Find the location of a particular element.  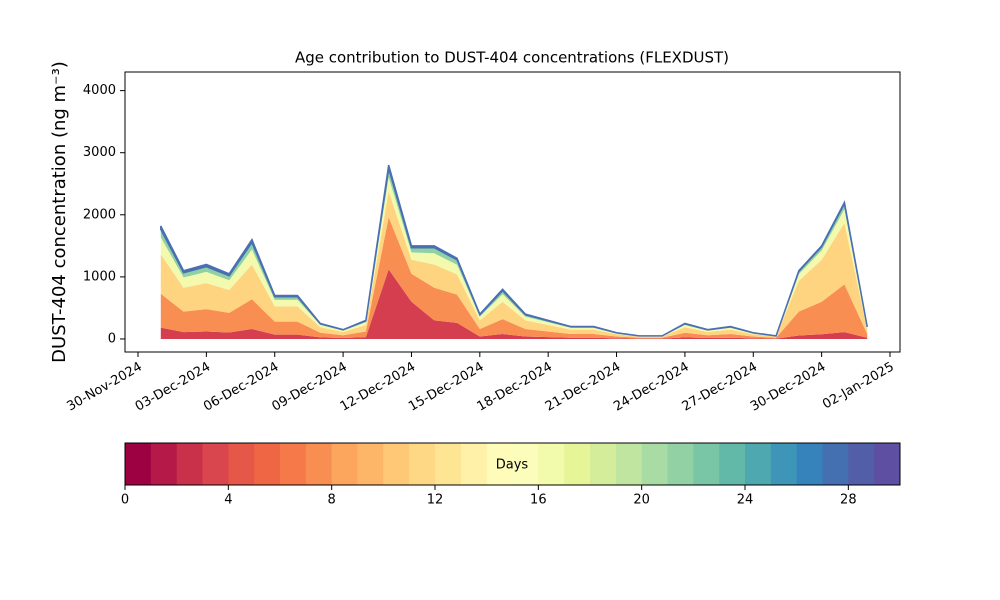

x-tick-label: 18-Dec-2024 is located at coordinates (515, 387).